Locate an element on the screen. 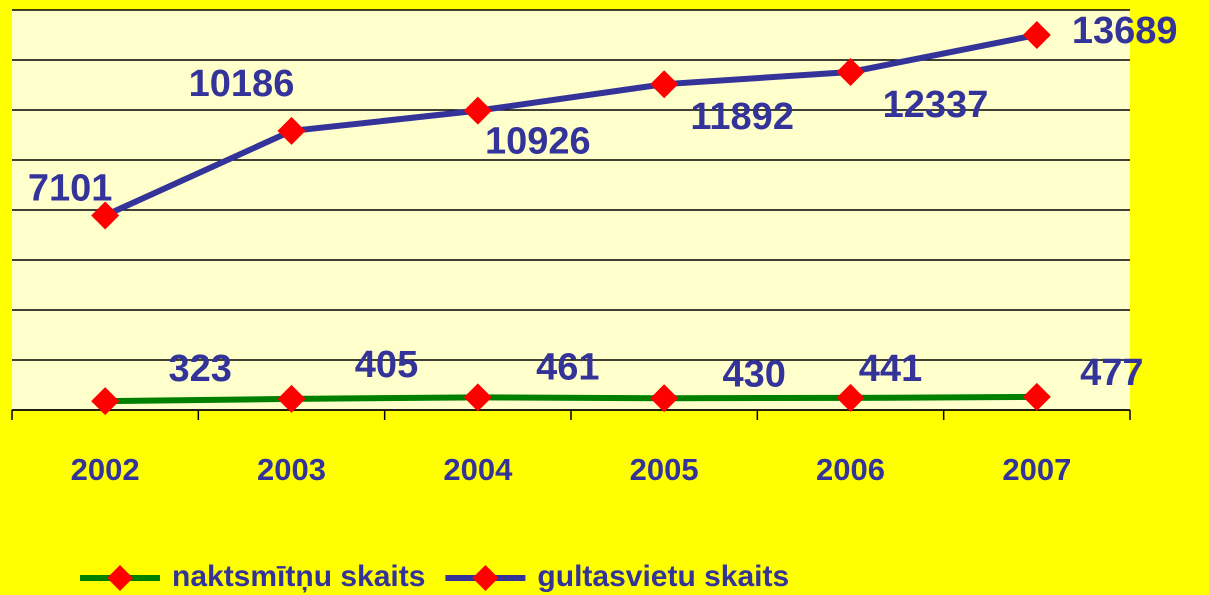 This screenshot has width=1209, height=595. series-line is located at coordinates (571, 399).